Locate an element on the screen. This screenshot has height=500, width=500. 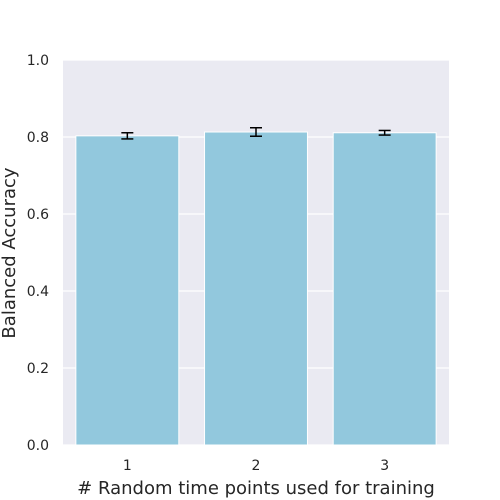
x-tick-labels: 1 2 3 is located at coordinates (256, 466).